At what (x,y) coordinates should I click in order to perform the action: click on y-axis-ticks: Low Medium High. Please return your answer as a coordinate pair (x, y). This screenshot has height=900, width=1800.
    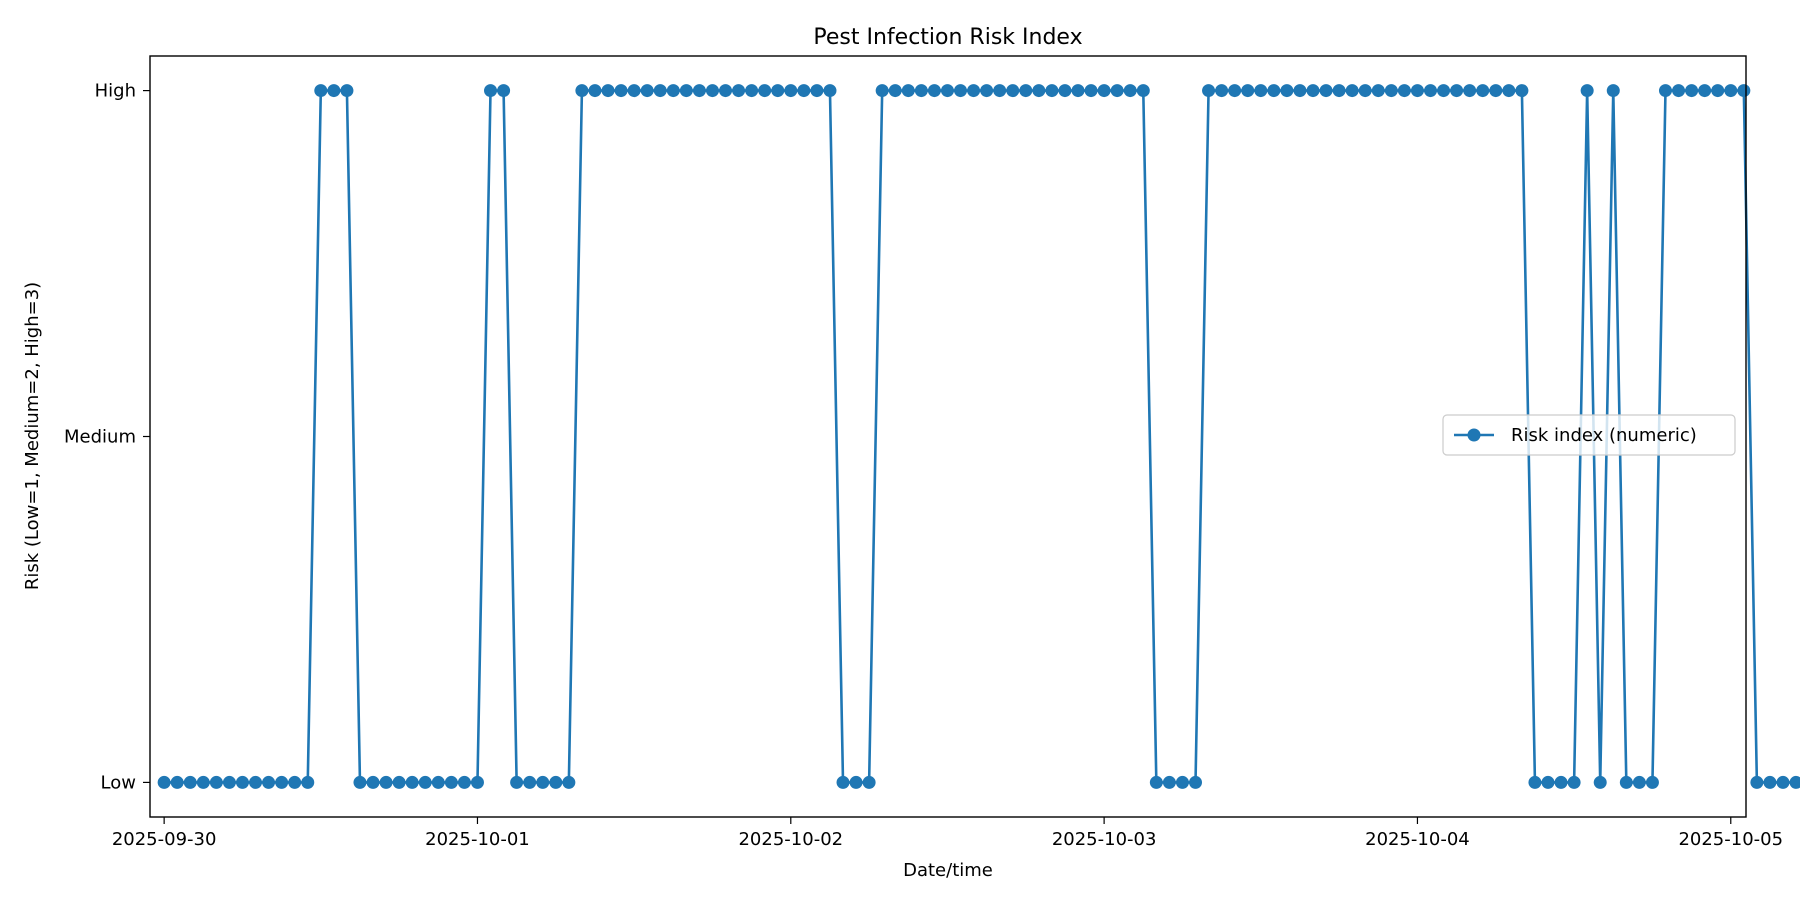
    Looking at the image, I should click on (107, 437).